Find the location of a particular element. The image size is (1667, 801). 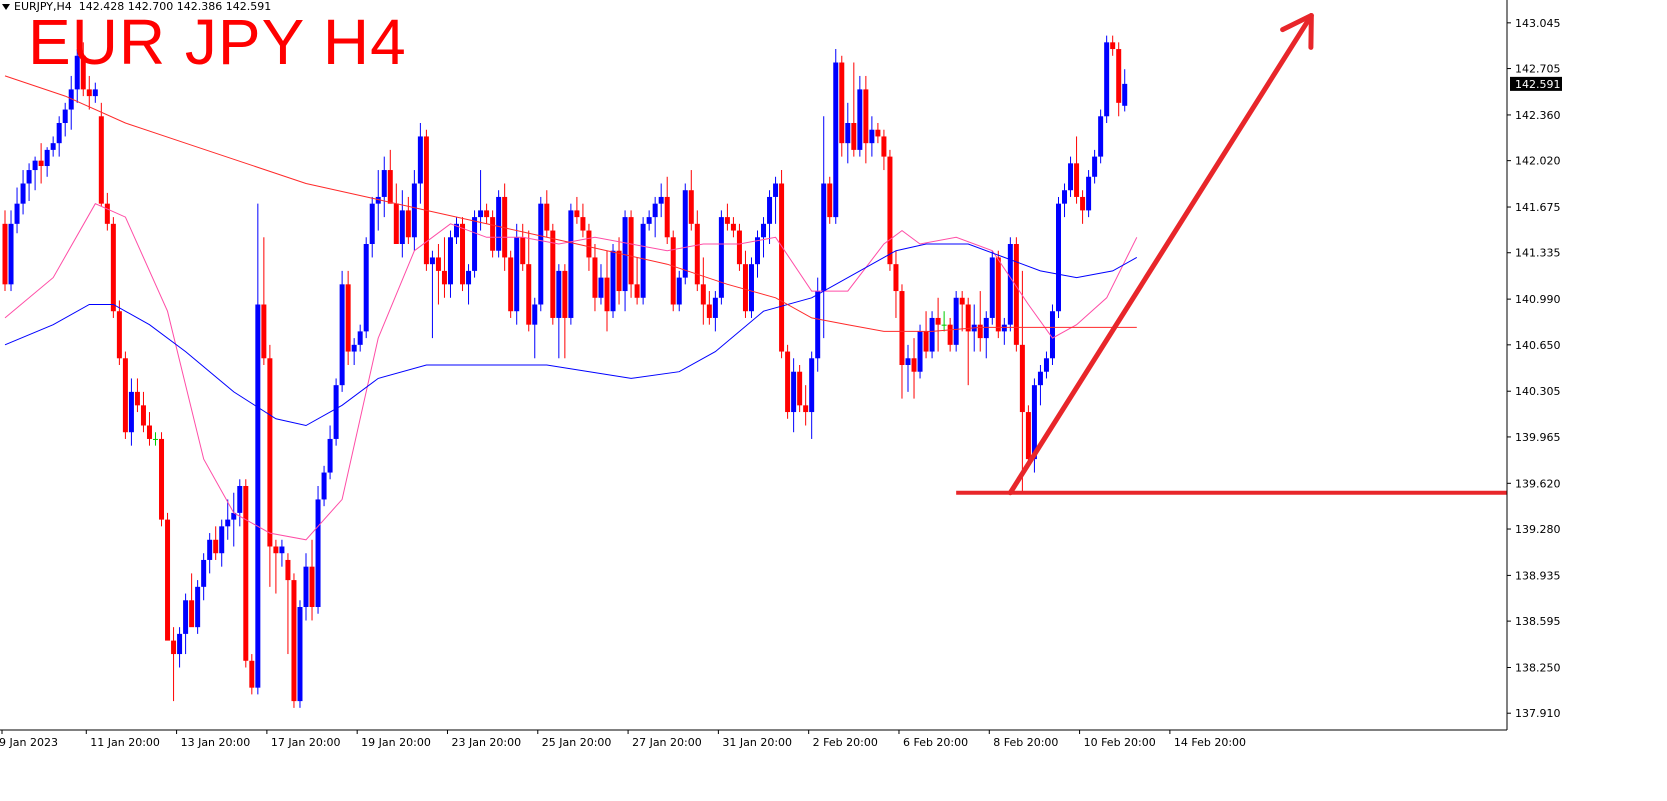

x-tick-label: 23 Jan 20:00 is located at coordinates (486, 742).